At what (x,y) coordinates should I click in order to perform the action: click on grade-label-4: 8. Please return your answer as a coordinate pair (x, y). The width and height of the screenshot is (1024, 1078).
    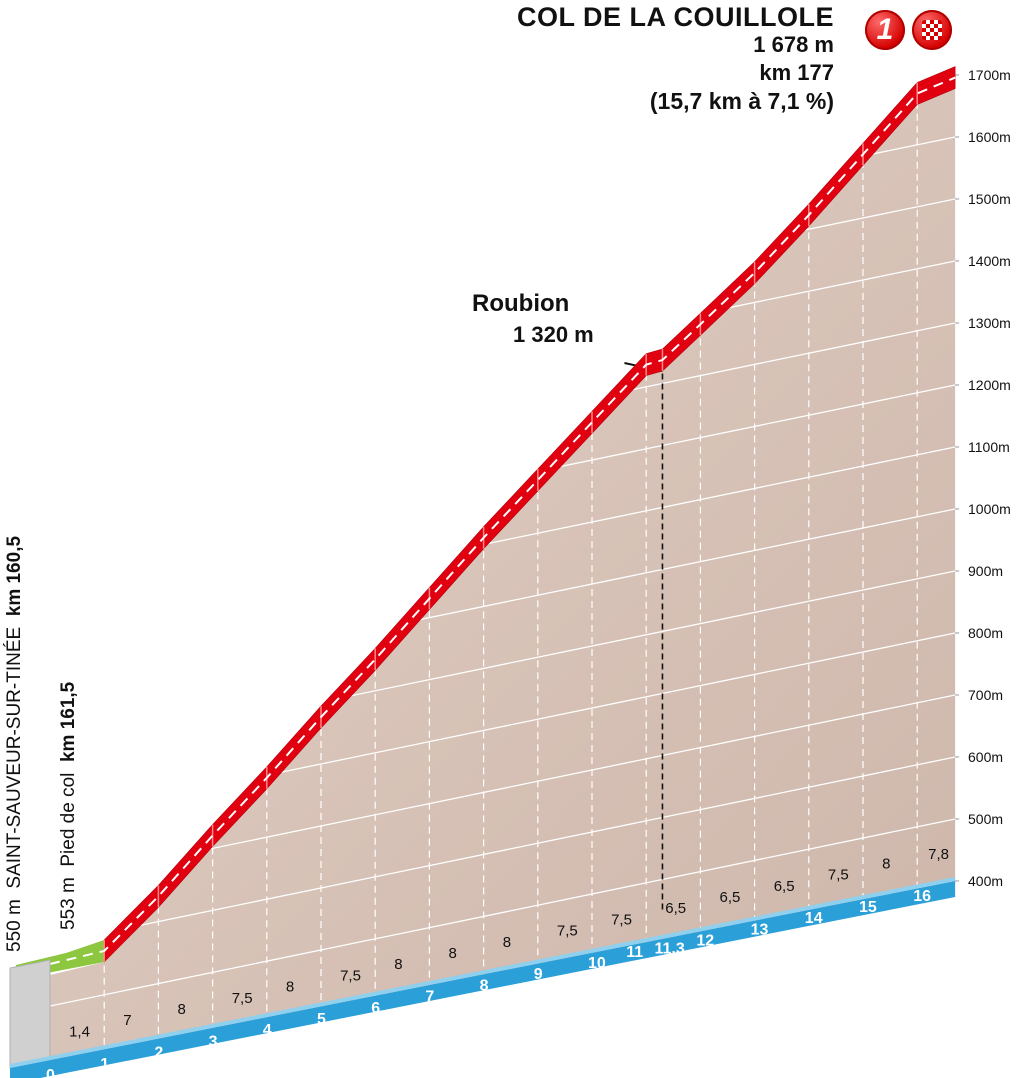
    Looking at the image, I should click on (290, 987).